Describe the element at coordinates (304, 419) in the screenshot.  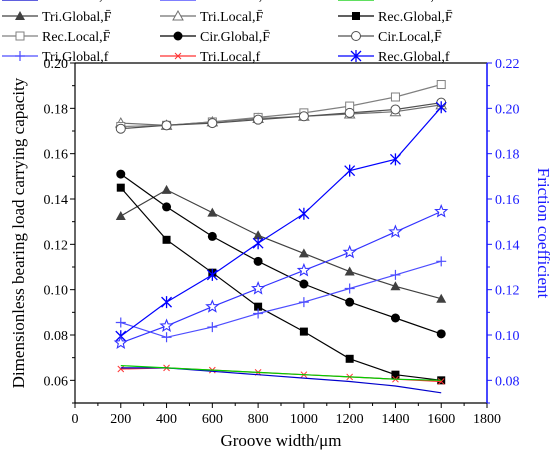
I see `x-tick-label: 1000` at that location.